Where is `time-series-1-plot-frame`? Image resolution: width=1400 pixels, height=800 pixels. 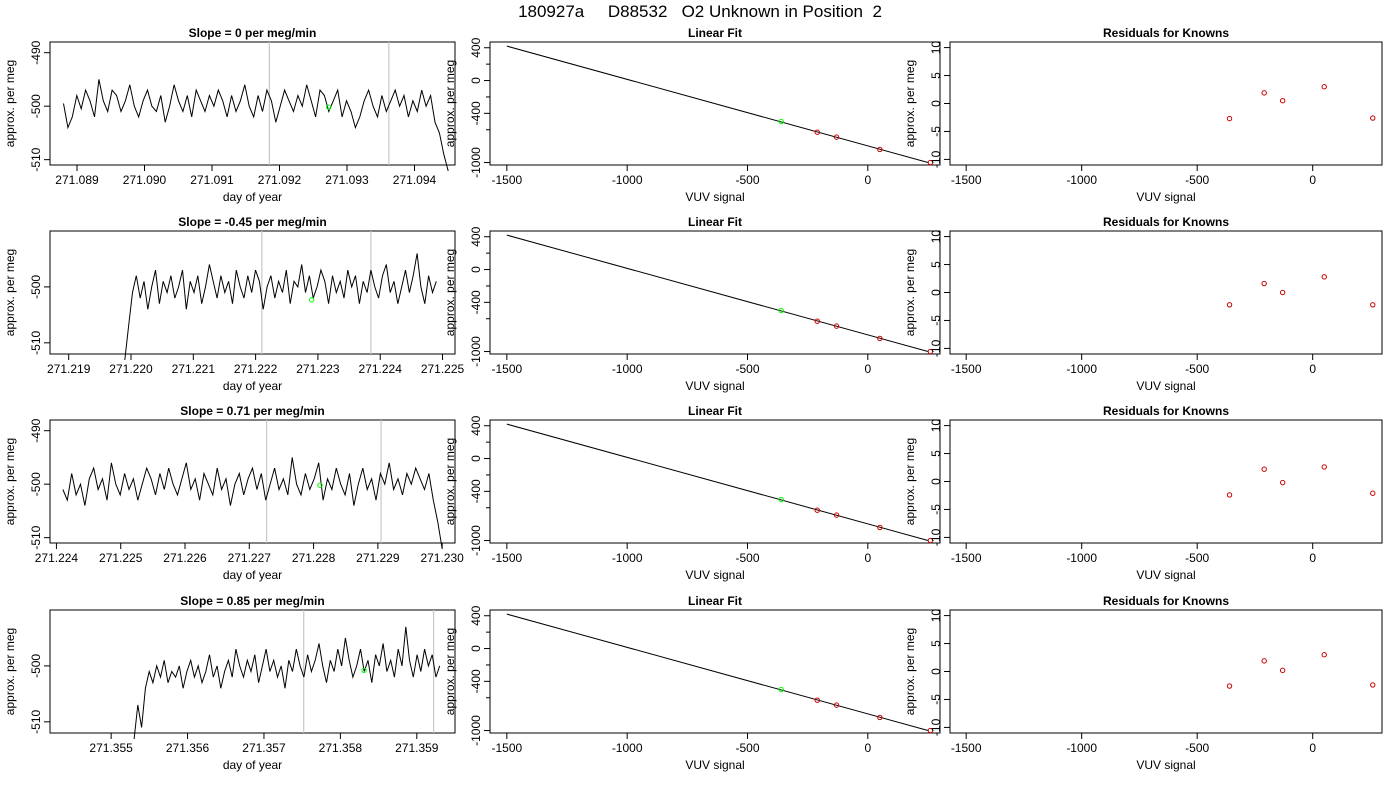 time-series-1-plot-frame is located at coordinates (252, 103).